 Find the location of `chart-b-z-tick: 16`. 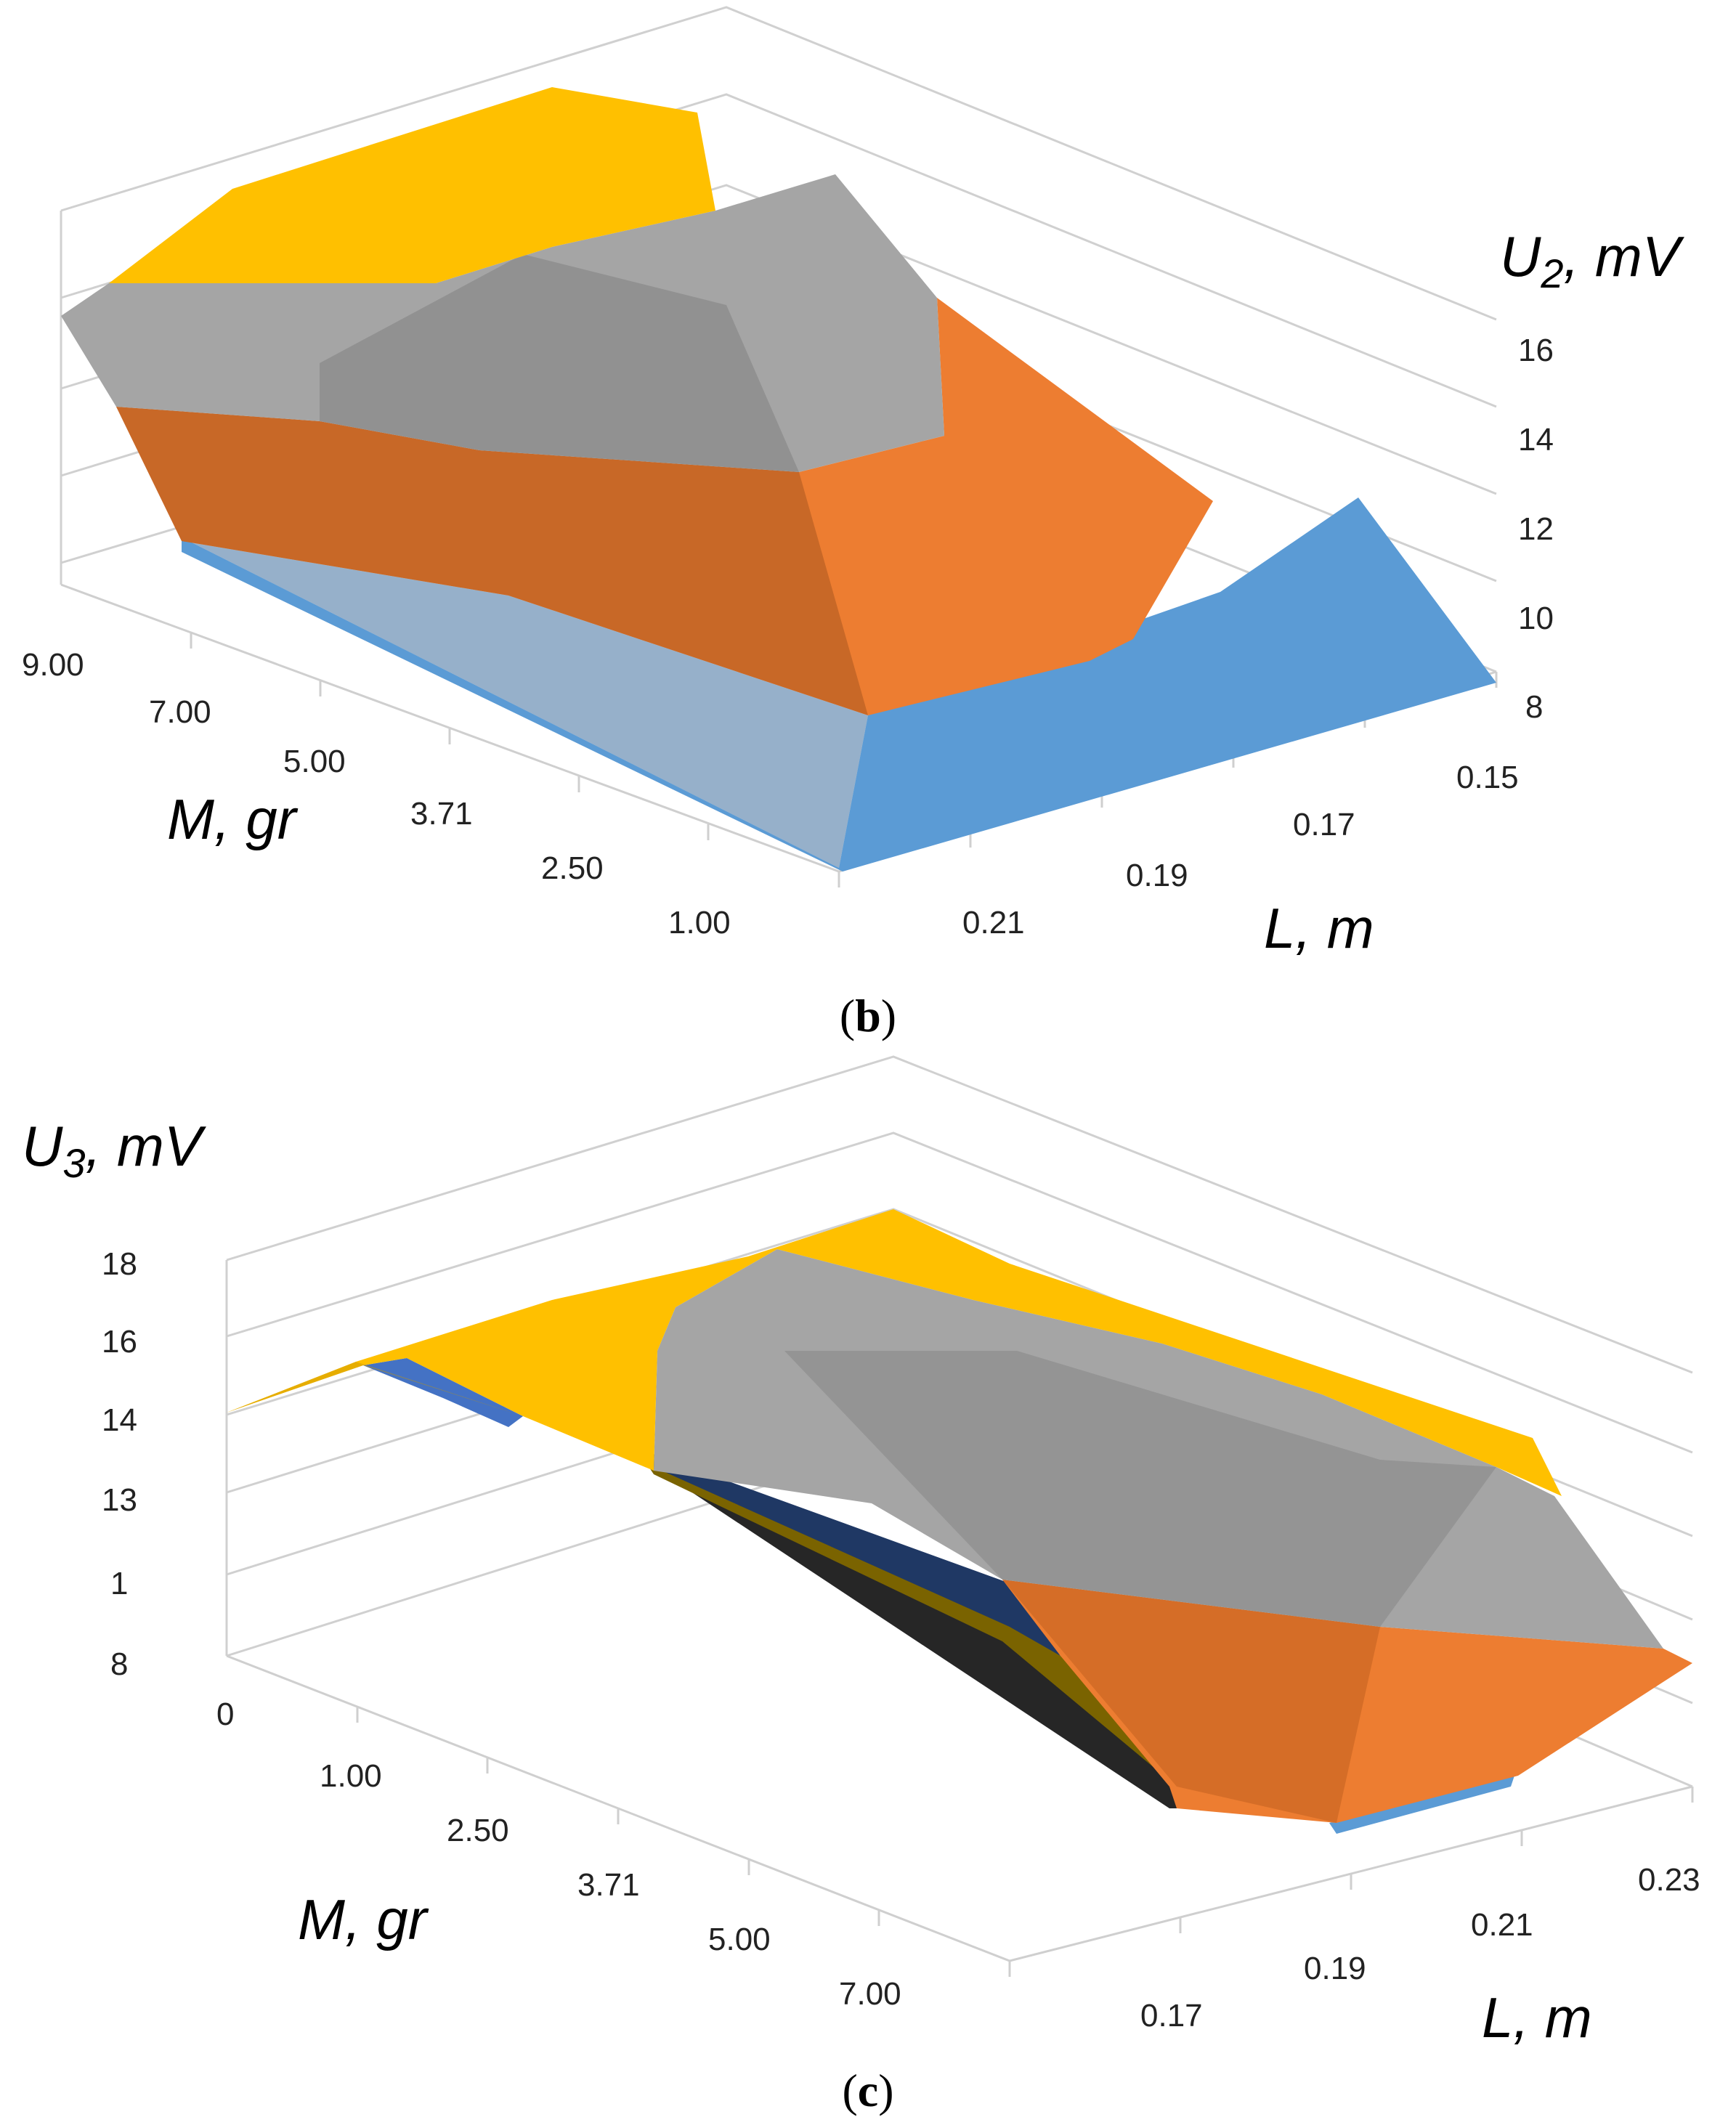

chart-b-z-tick: 16 is located at coordinates (1536, 350).